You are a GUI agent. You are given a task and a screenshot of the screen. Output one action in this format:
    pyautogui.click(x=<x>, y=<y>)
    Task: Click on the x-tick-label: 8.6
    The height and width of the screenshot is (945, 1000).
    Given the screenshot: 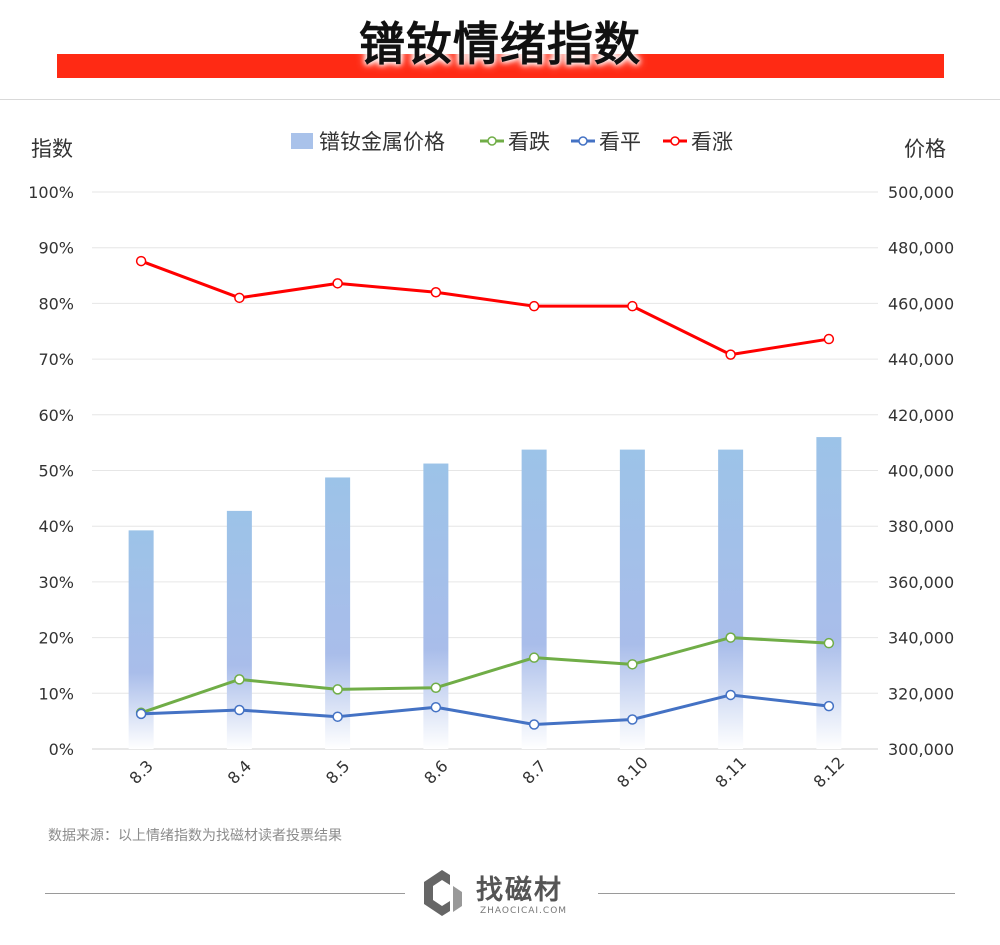 What is the action you would take?
    pyautogui.click(x=435, y=771)
    